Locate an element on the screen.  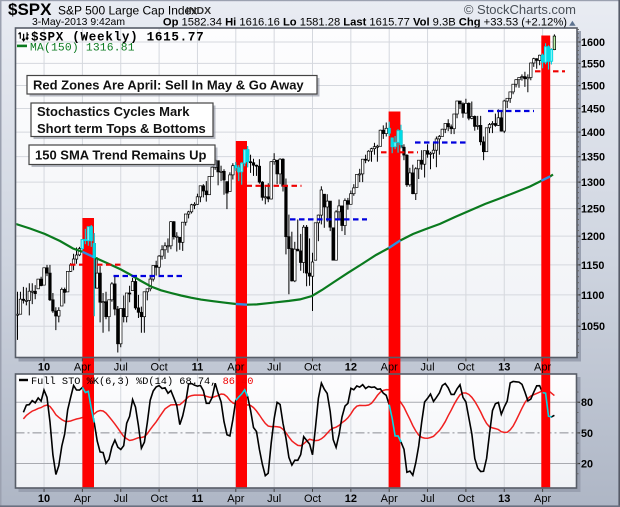
svg-text: INDX is located at coordinates (198, 11).